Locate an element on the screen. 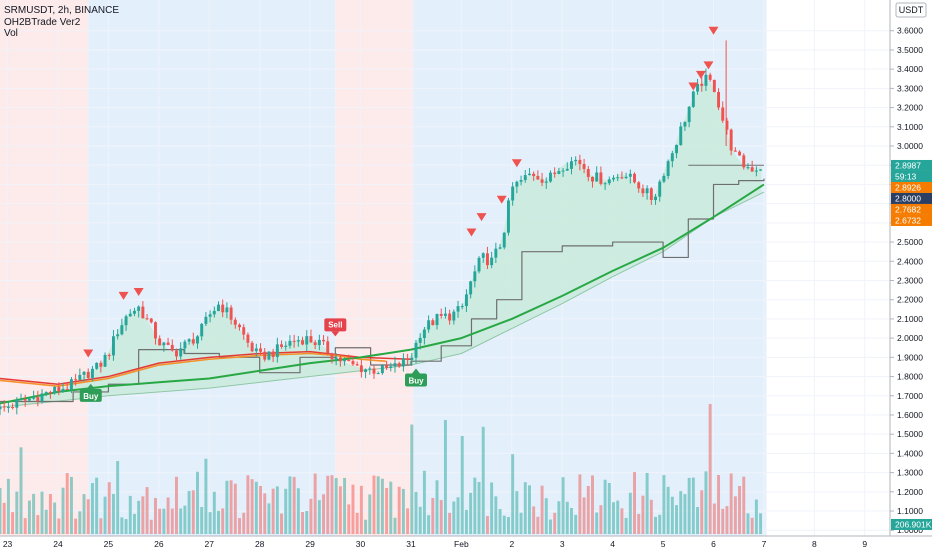  price-tick-label: 3.5000 is located at coordinates (910, 50).